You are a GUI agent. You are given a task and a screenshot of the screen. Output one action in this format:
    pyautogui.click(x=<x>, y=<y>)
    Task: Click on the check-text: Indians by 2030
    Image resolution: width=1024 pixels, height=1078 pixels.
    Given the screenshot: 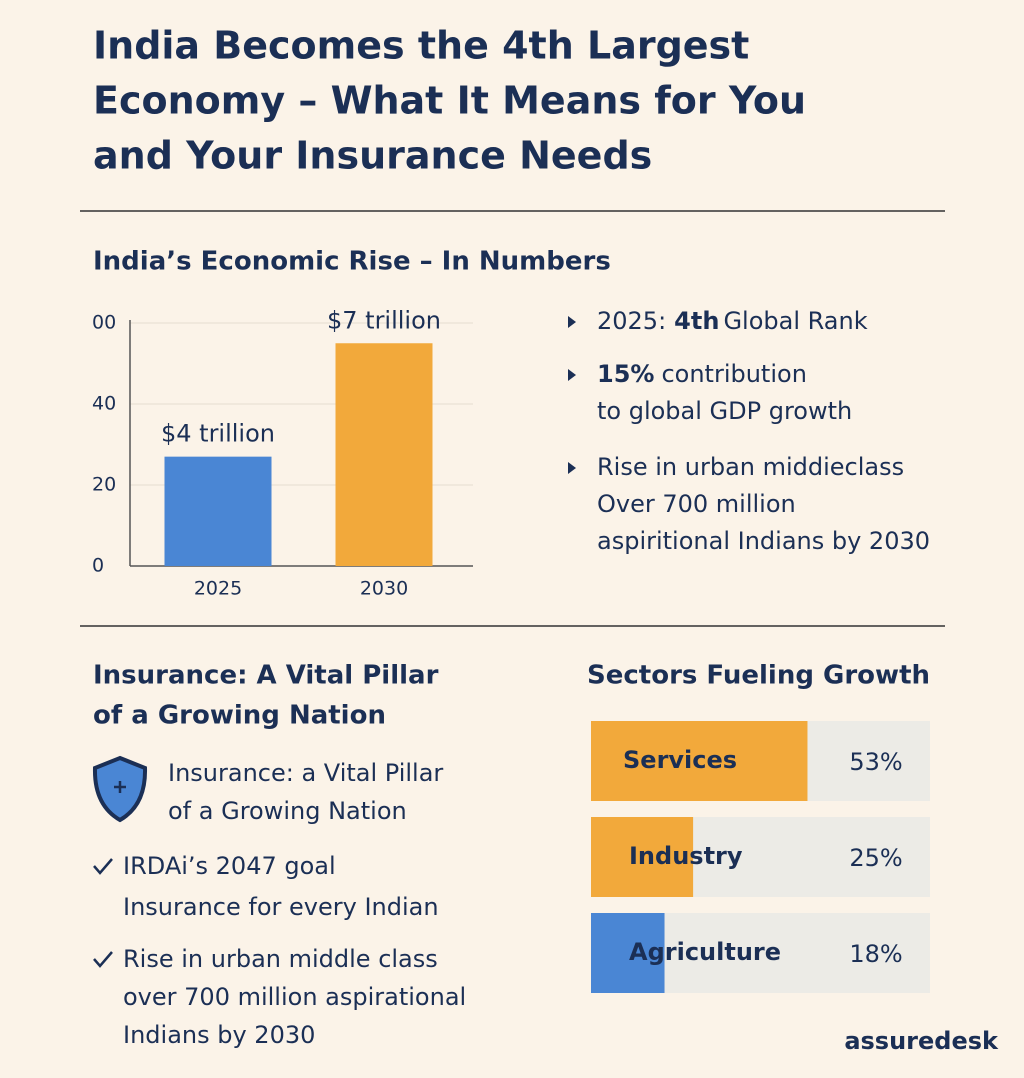 What is the action you would take?
    pyautogui.click(x=219, y=1035)
    